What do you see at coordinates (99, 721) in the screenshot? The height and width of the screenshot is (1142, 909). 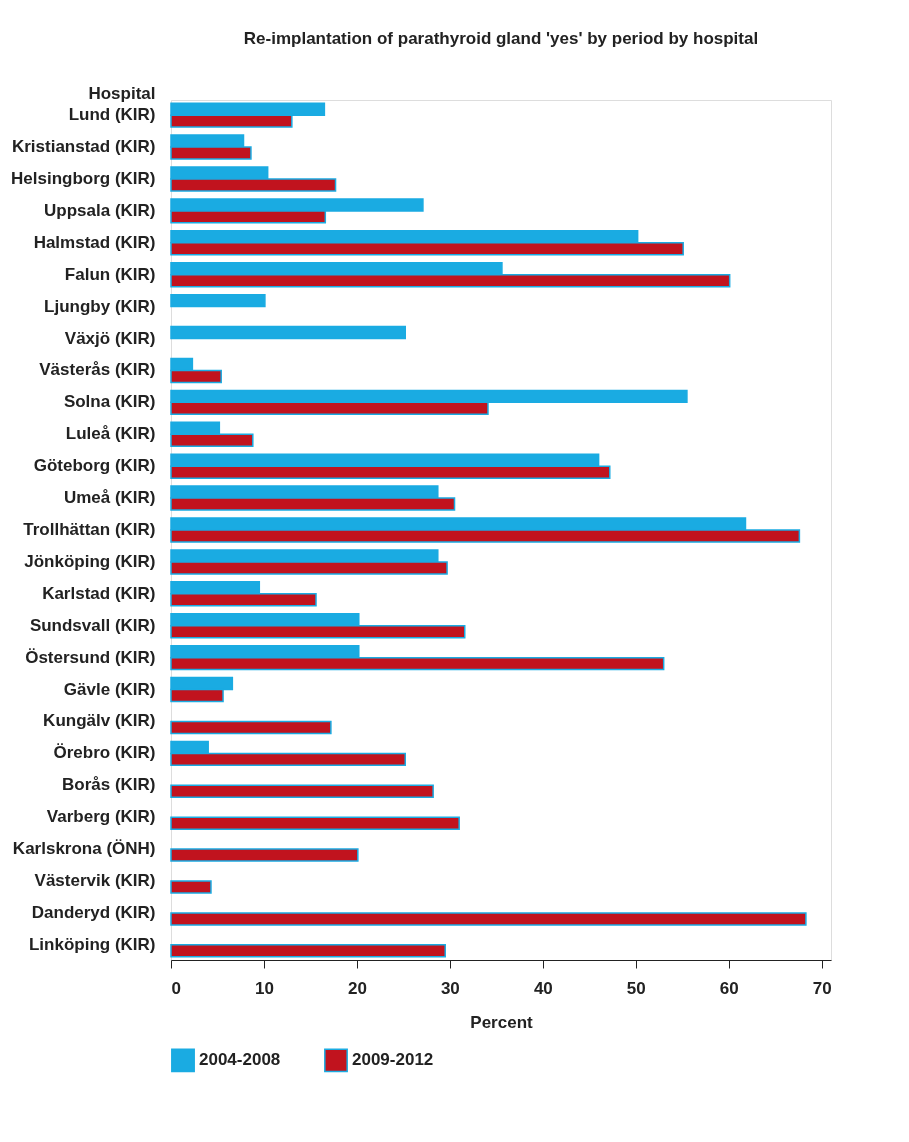 I see `y-tick-label: Kungälv (KIR)` at bounding box center [99, 721].